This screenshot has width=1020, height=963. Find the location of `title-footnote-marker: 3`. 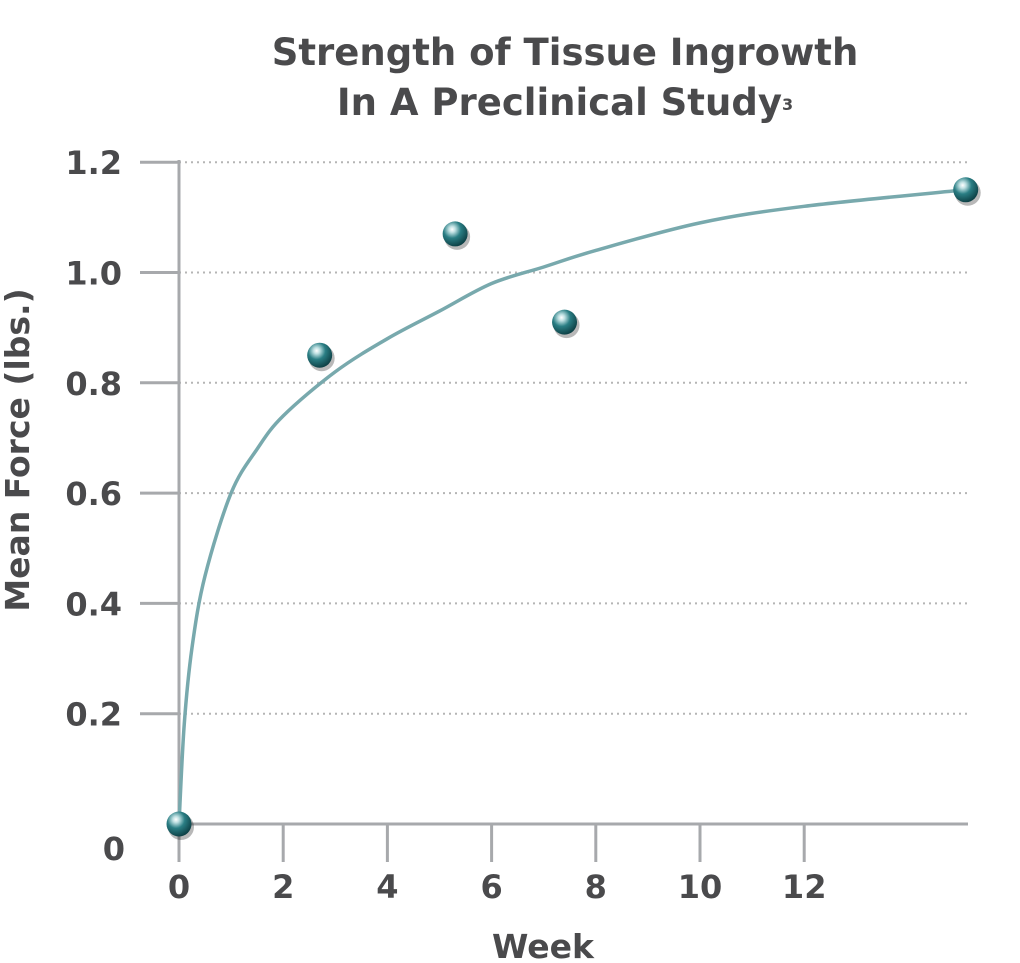

title-footnote-marker: 3 is located at coordinates (787, 104).